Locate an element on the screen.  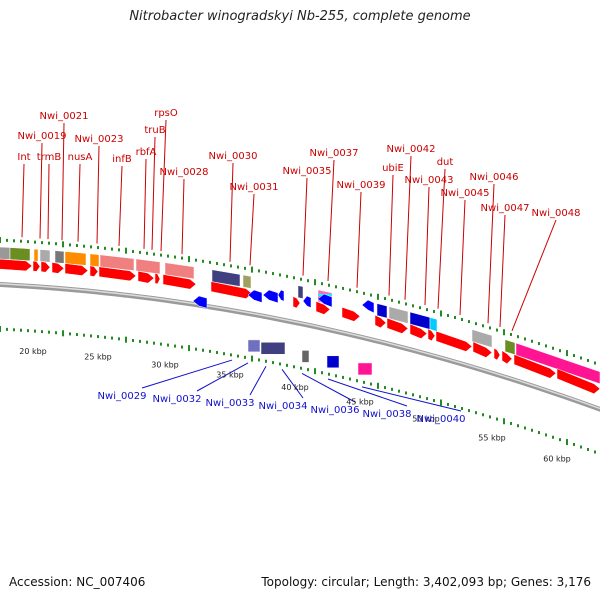
kbp-label: 55 kbp is located at coordinates (492, 438).